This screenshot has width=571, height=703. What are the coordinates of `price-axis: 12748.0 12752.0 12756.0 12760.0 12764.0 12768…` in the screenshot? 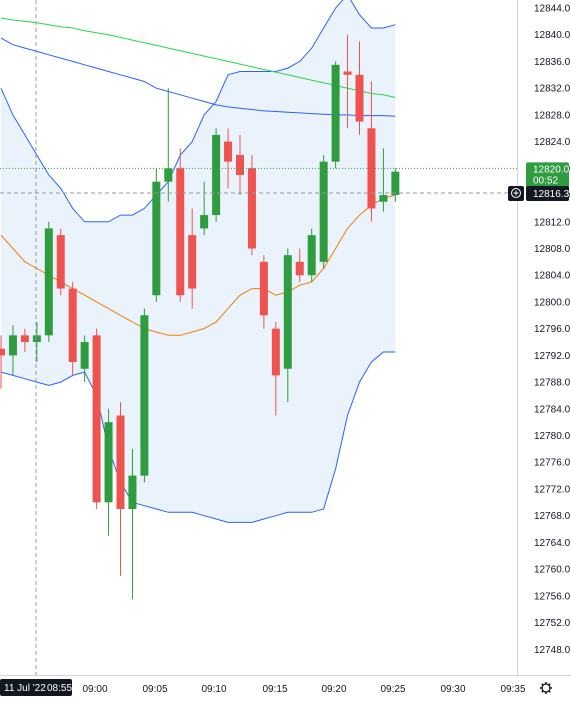 It's located at (539, 337).